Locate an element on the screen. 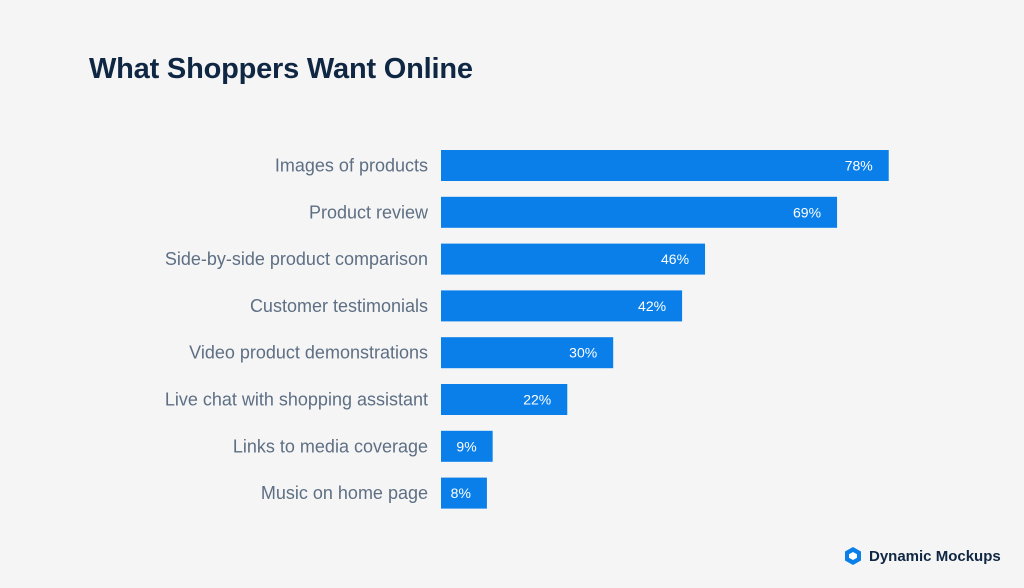 This screenshot has height=588, width=1024. brand-logo: Dynamic Mockups is located at coordinates (922, 556).